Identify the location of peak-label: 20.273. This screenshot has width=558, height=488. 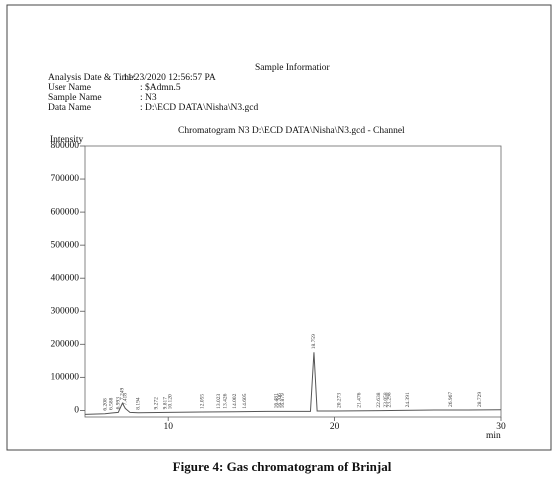
(339, 400).